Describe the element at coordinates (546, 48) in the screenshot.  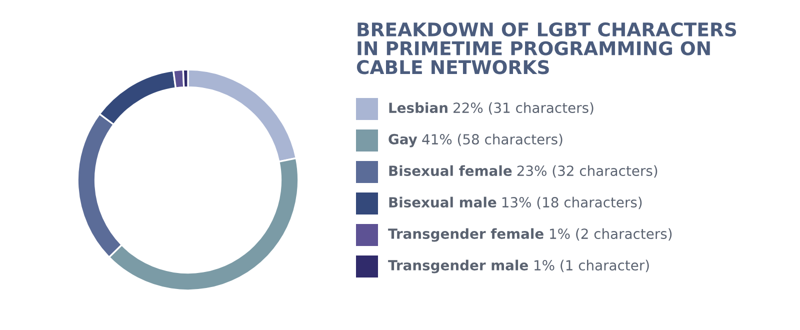
I see `chart-title: BREAKDOWN OF LGBT CHARACTERS IN PRIMETIME PROGRAMMING ON CABLE NETWORKS` at that location.